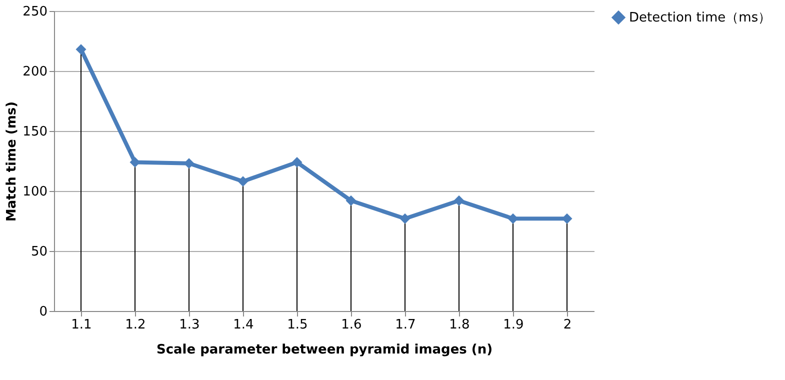 Image resolution: width=785 pixels, height=380 pixels. I want to click on x-tick-label: 1.1, so click(81, 325).